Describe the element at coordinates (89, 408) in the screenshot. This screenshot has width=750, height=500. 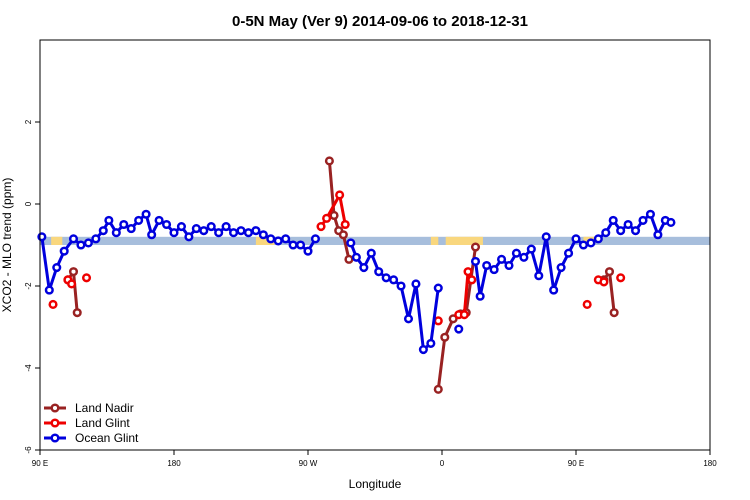
I see `legend-item: Land Nadir` at that location.